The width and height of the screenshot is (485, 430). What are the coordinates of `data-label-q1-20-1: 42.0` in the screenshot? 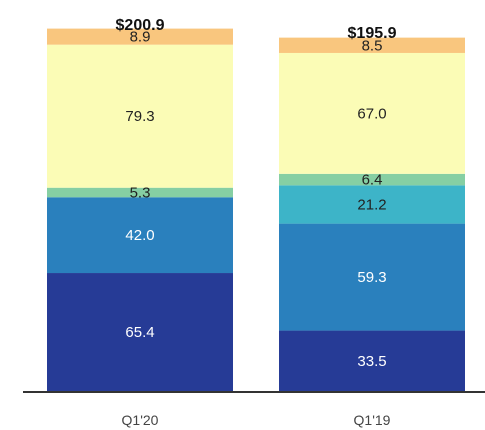 It's located at (139, 235).